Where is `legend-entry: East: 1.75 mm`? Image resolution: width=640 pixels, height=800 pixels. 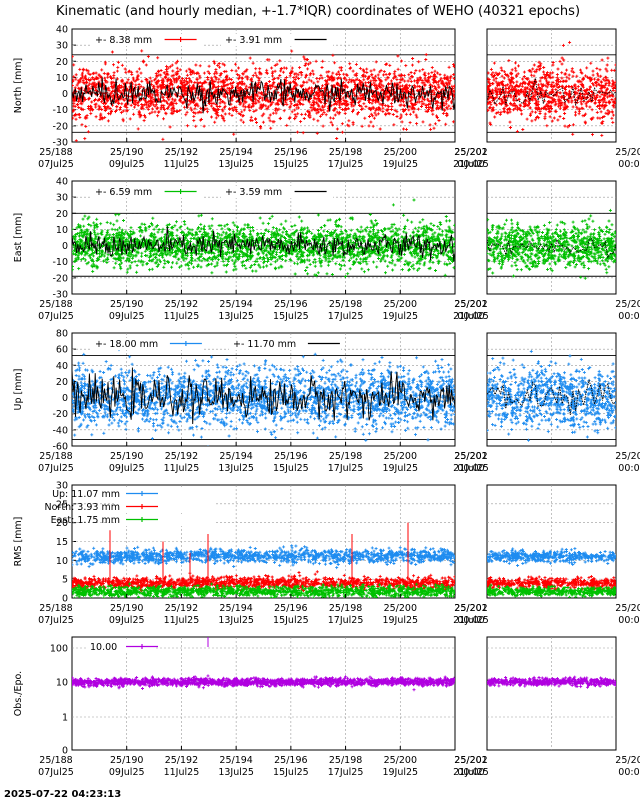 legend-entry: East: 1.75 mm is located at coordinates (133, 520).